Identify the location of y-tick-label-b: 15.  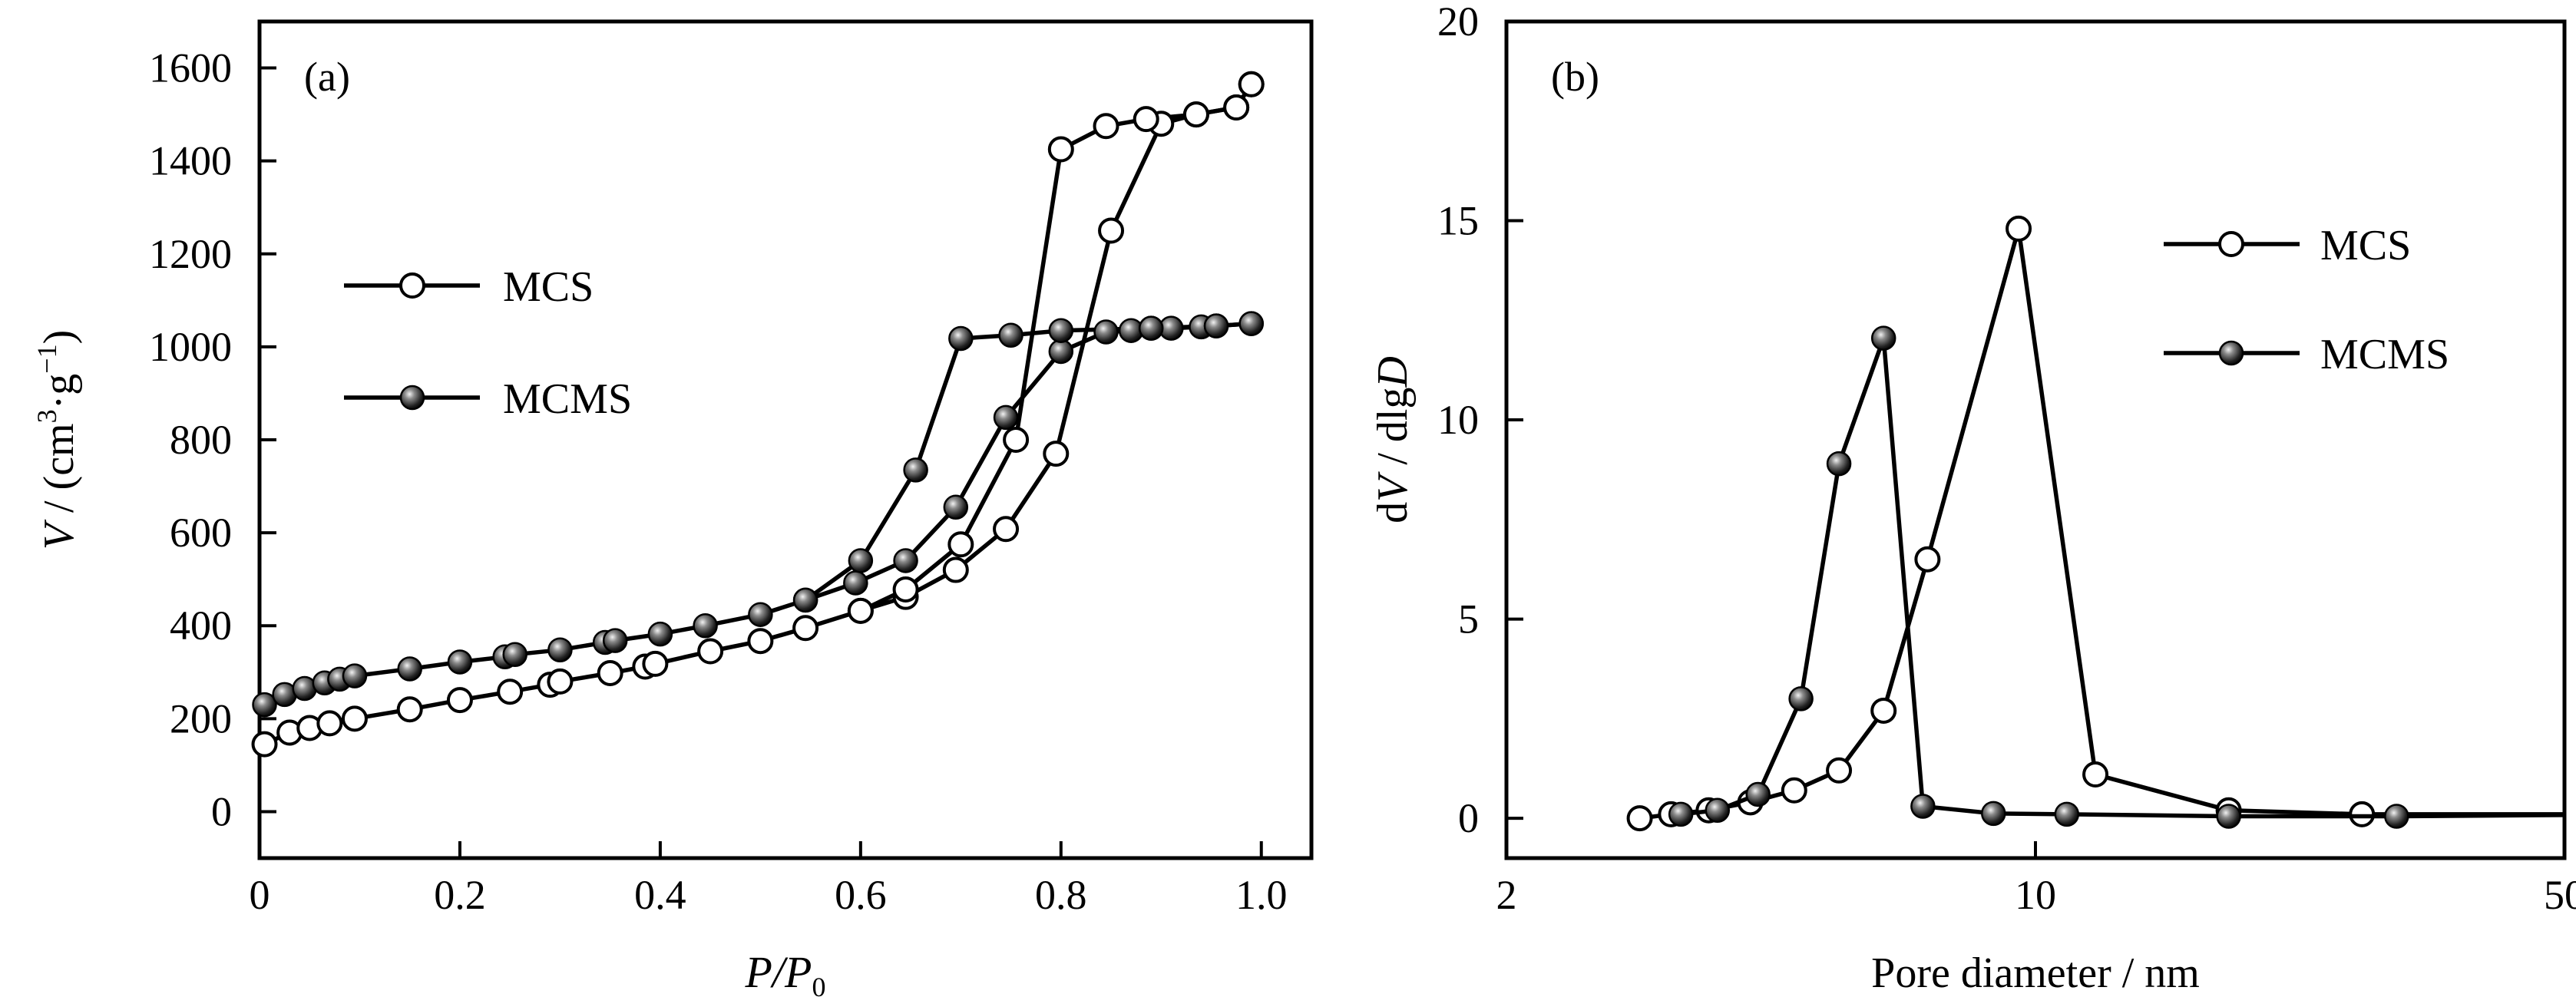
(1458, 221).